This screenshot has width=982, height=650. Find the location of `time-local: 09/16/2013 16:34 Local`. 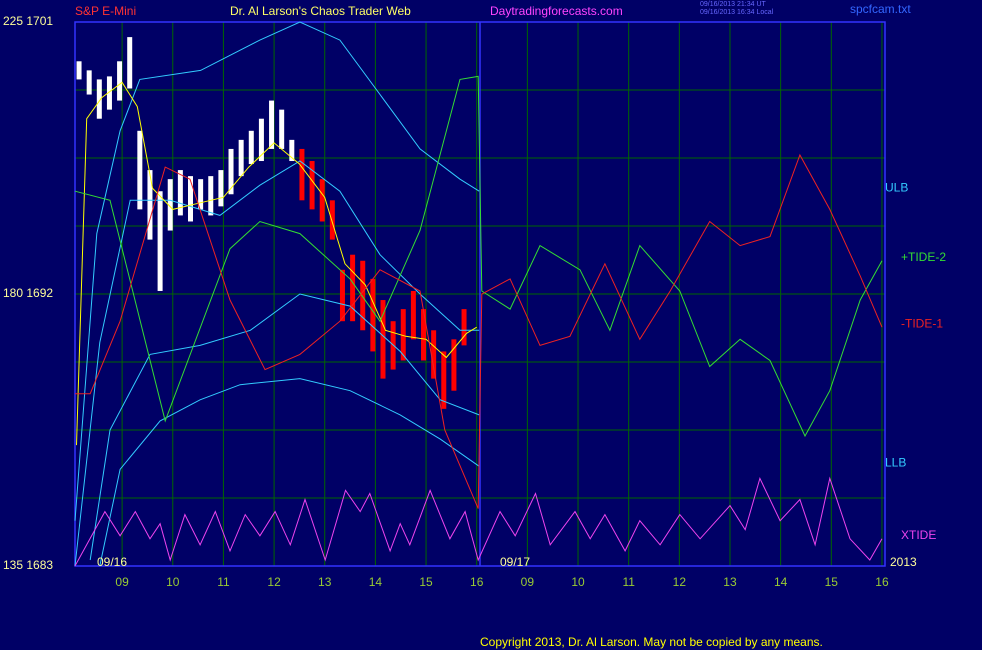

time-local: 09/16/2013 16:34 Local is located at coordinates (737, 12).